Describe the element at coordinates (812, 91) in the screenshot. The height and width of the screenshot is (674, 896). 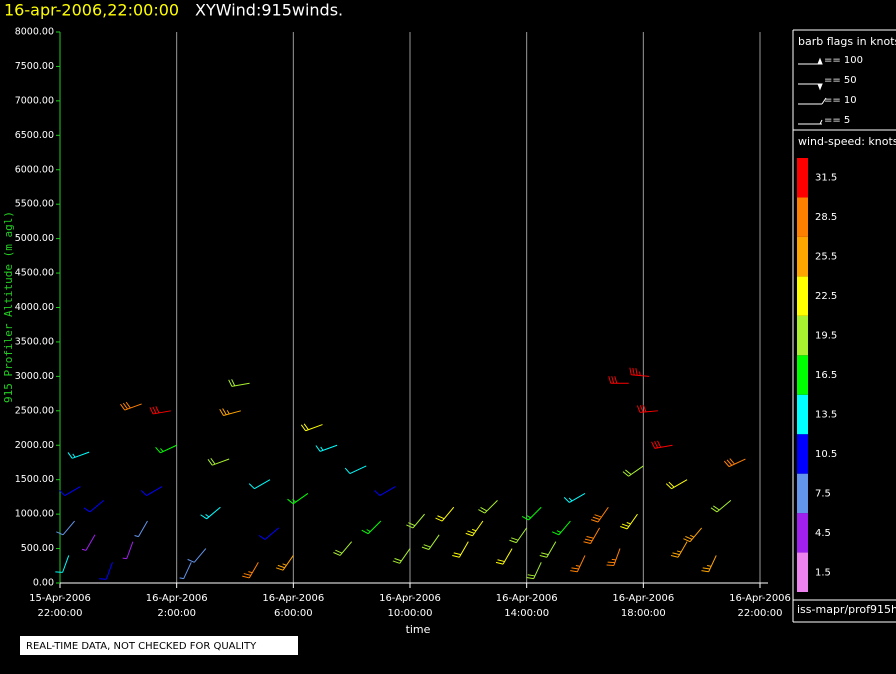
I see `legend-icons` at that location.